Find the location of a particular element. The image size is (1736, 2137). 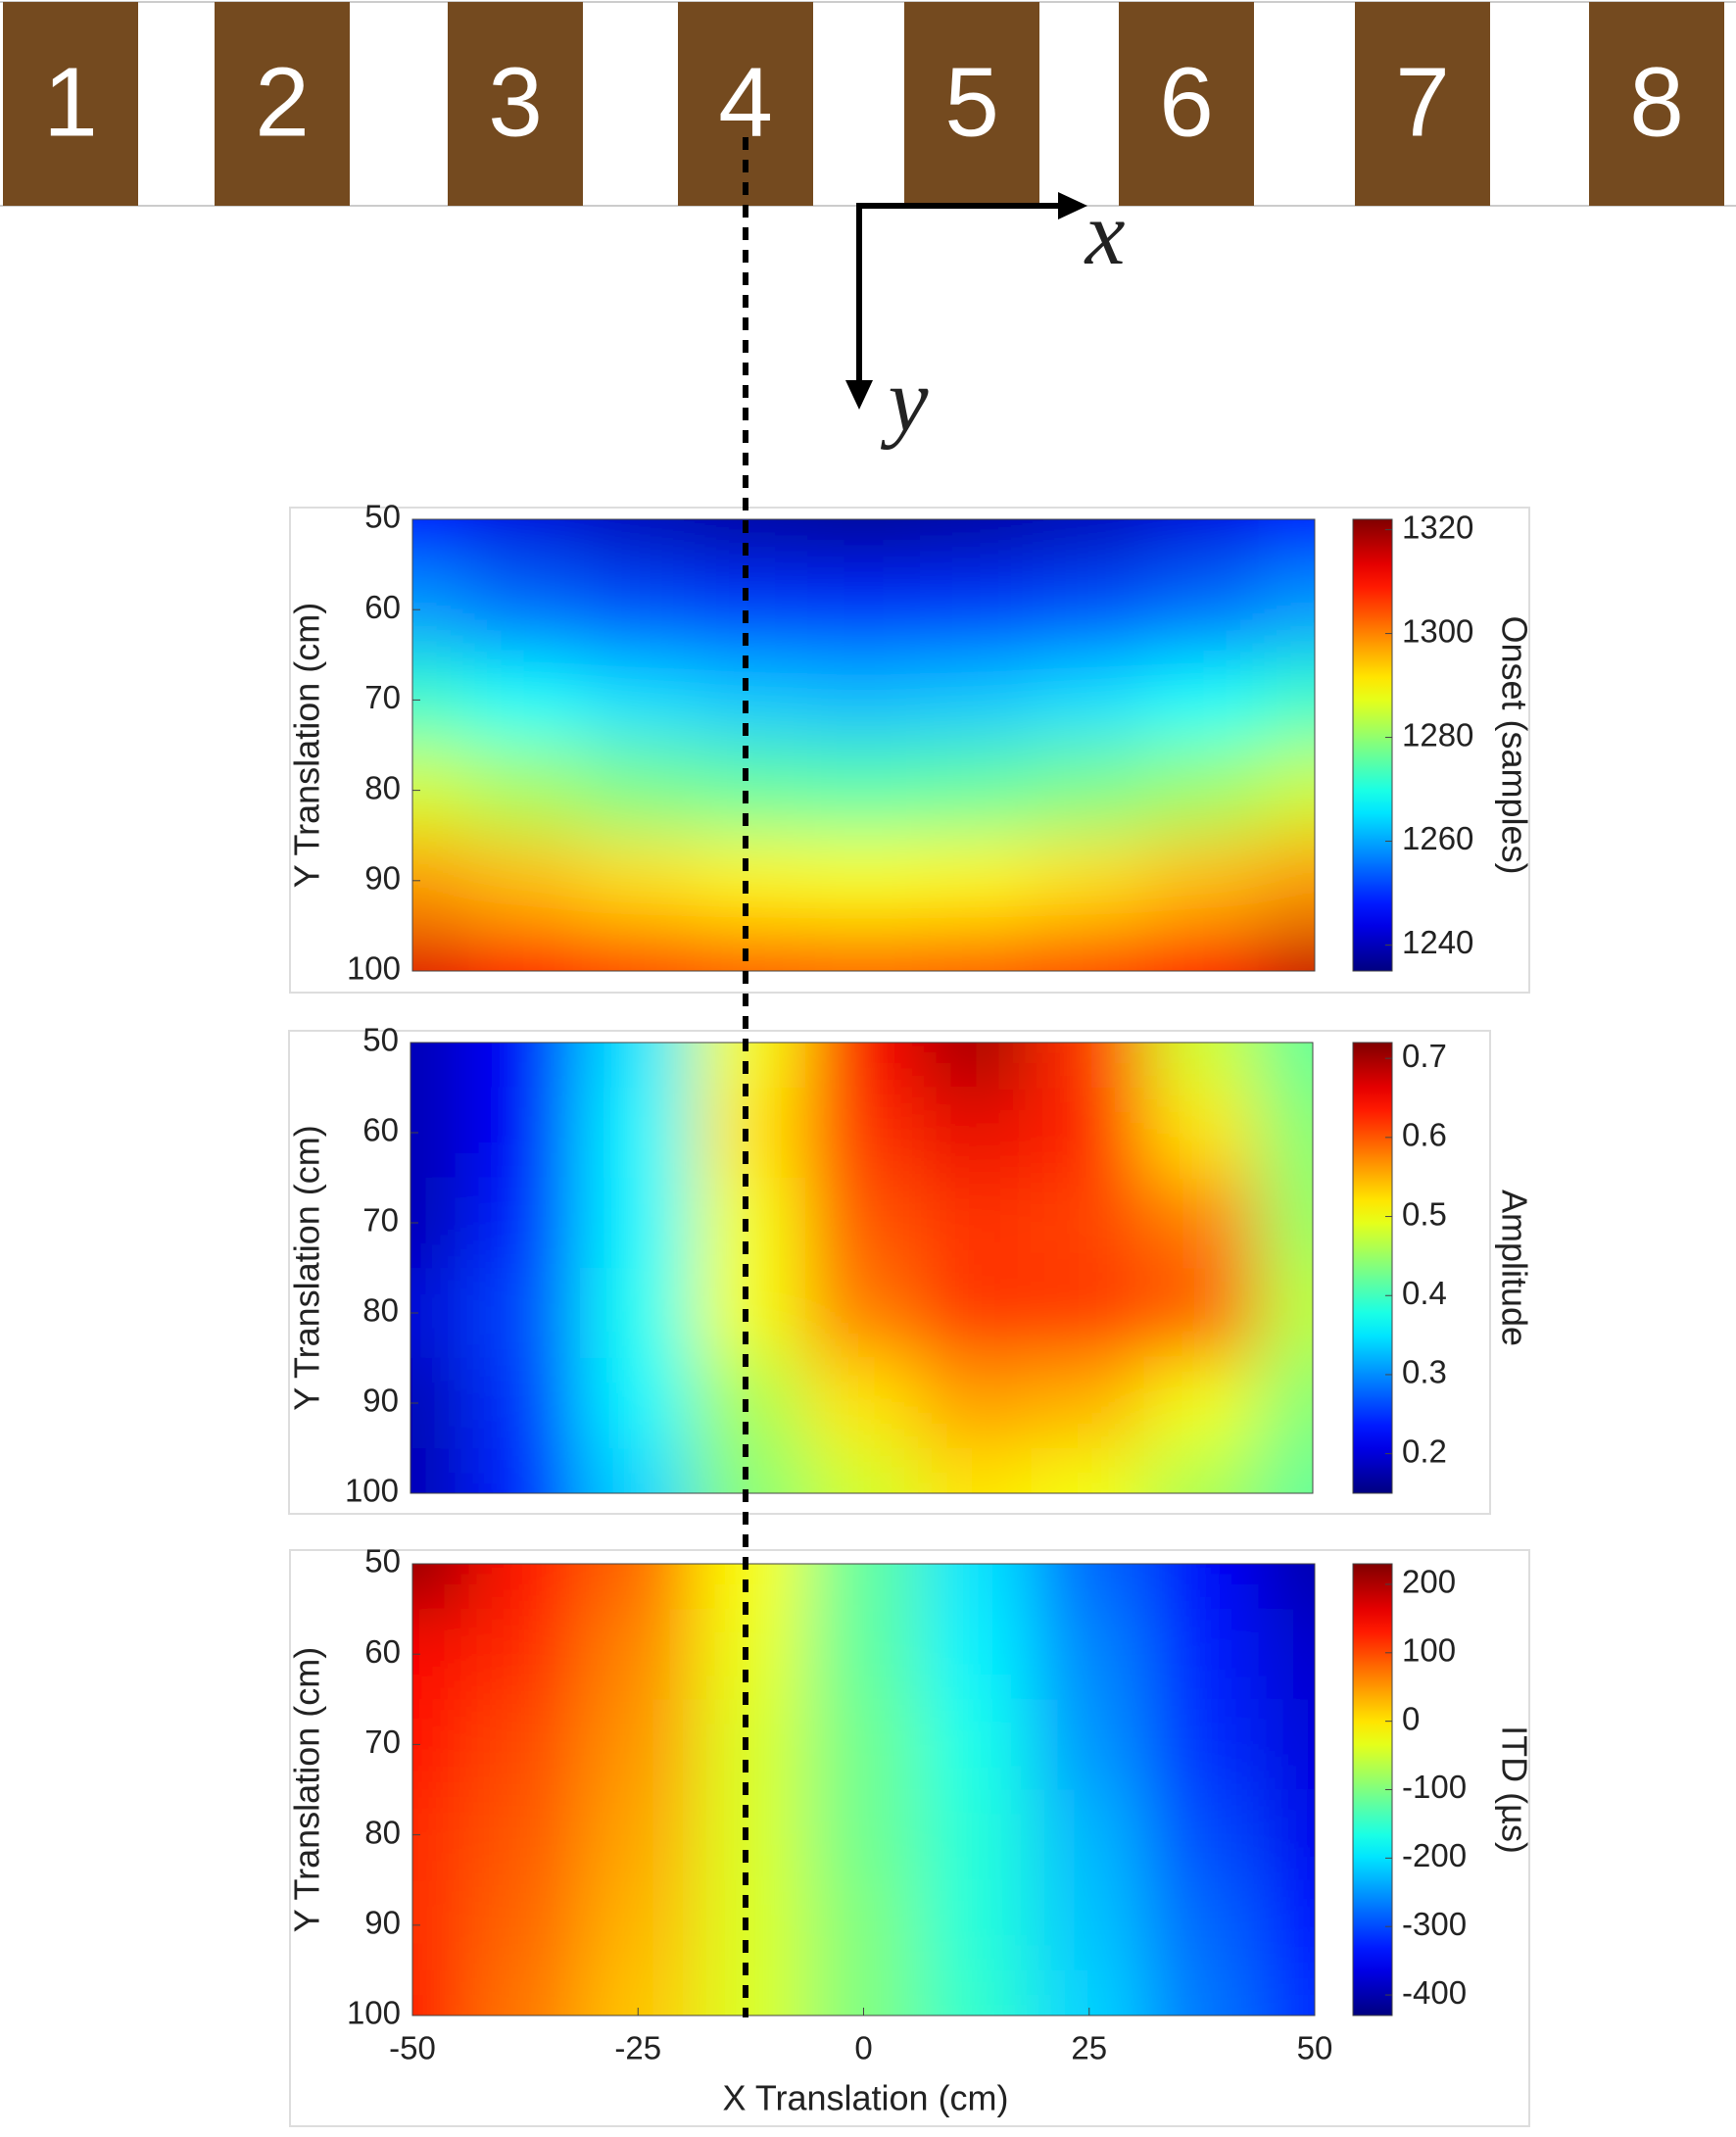

heatmap-clip is located at coordinates (863, 745).